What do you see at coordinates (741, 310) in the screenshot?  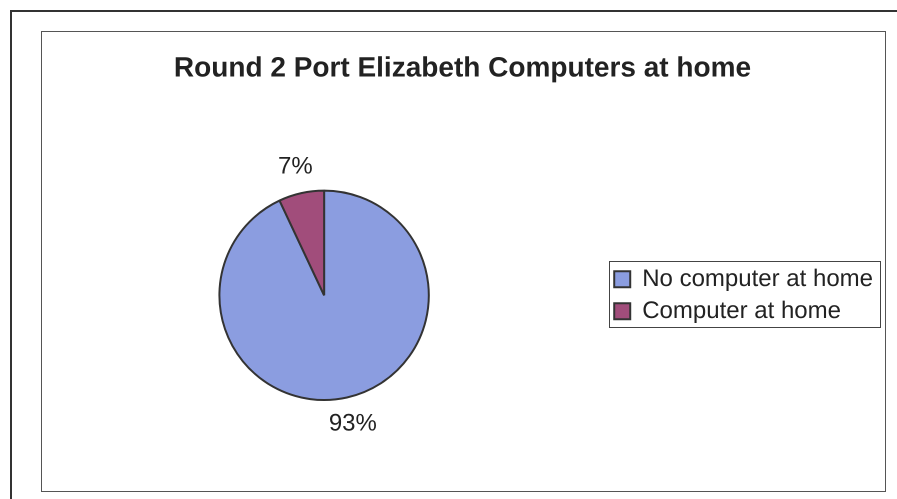 I see `legend-label: Computer at home` at bounding box center [741, 310].